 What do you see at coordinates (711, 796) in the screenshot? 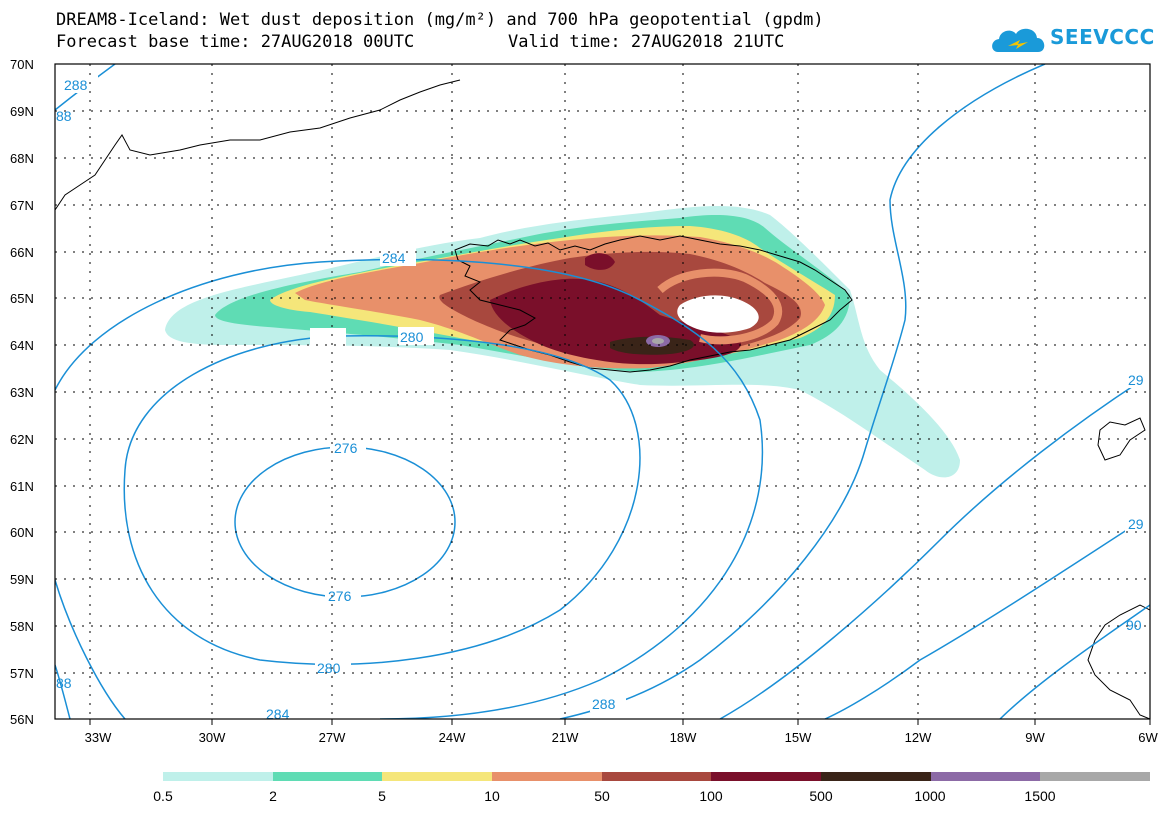
I see `legend-label: 100` at bounding box center [711, 796].